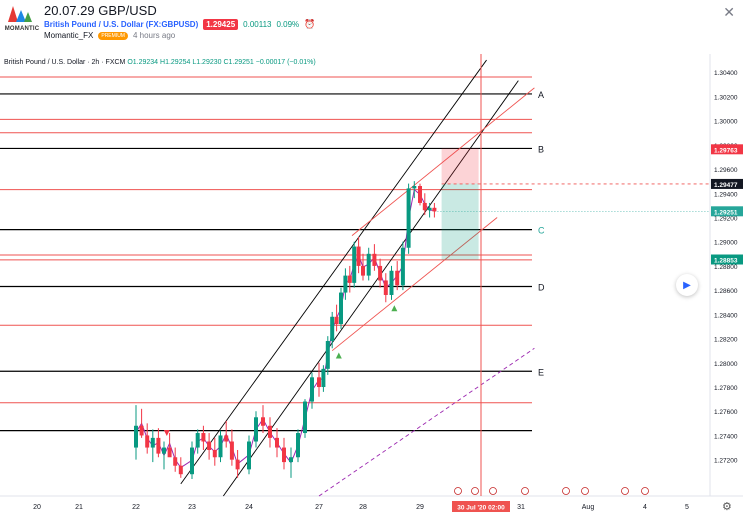 This screenshot has width=743, height=514. I want to click on channel-red-lower, so click(414, 284).